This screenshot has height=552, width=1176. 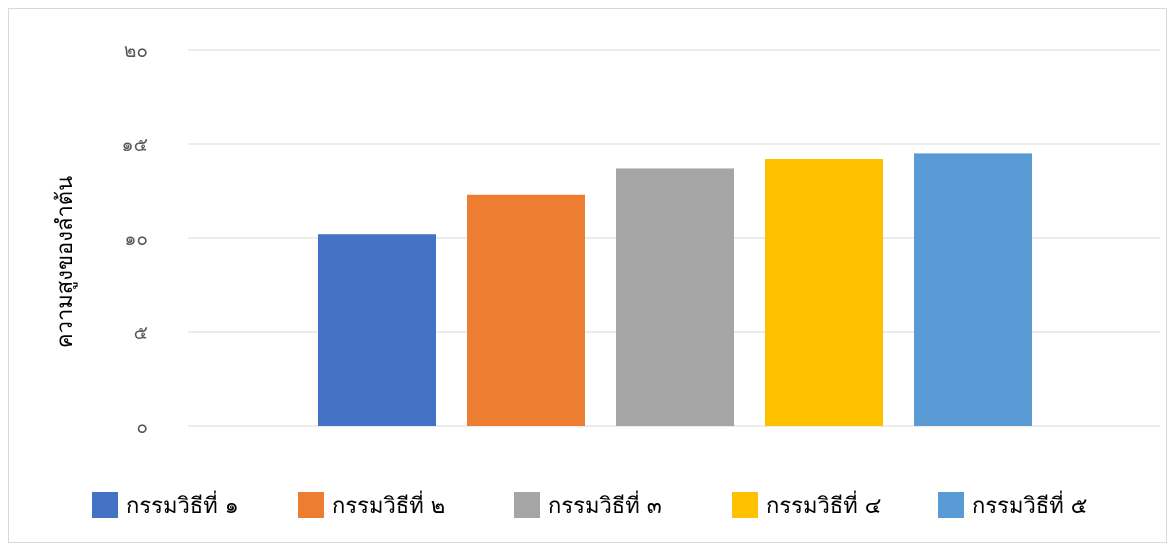 I want to click on y-tick-label: ๕, so click(x=141, y=333).